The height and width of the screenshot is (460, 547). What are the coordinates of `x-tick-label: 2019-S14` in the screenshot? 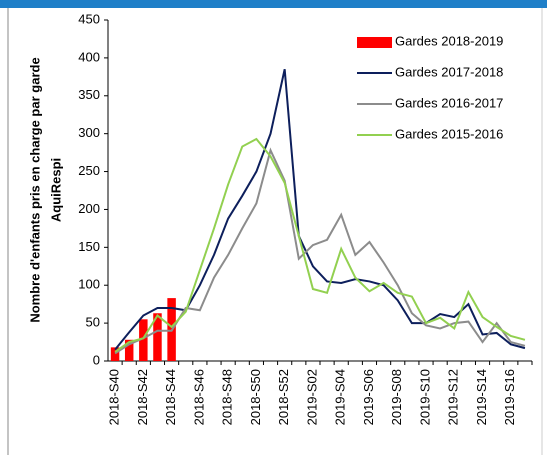 It's located at (481, 397).